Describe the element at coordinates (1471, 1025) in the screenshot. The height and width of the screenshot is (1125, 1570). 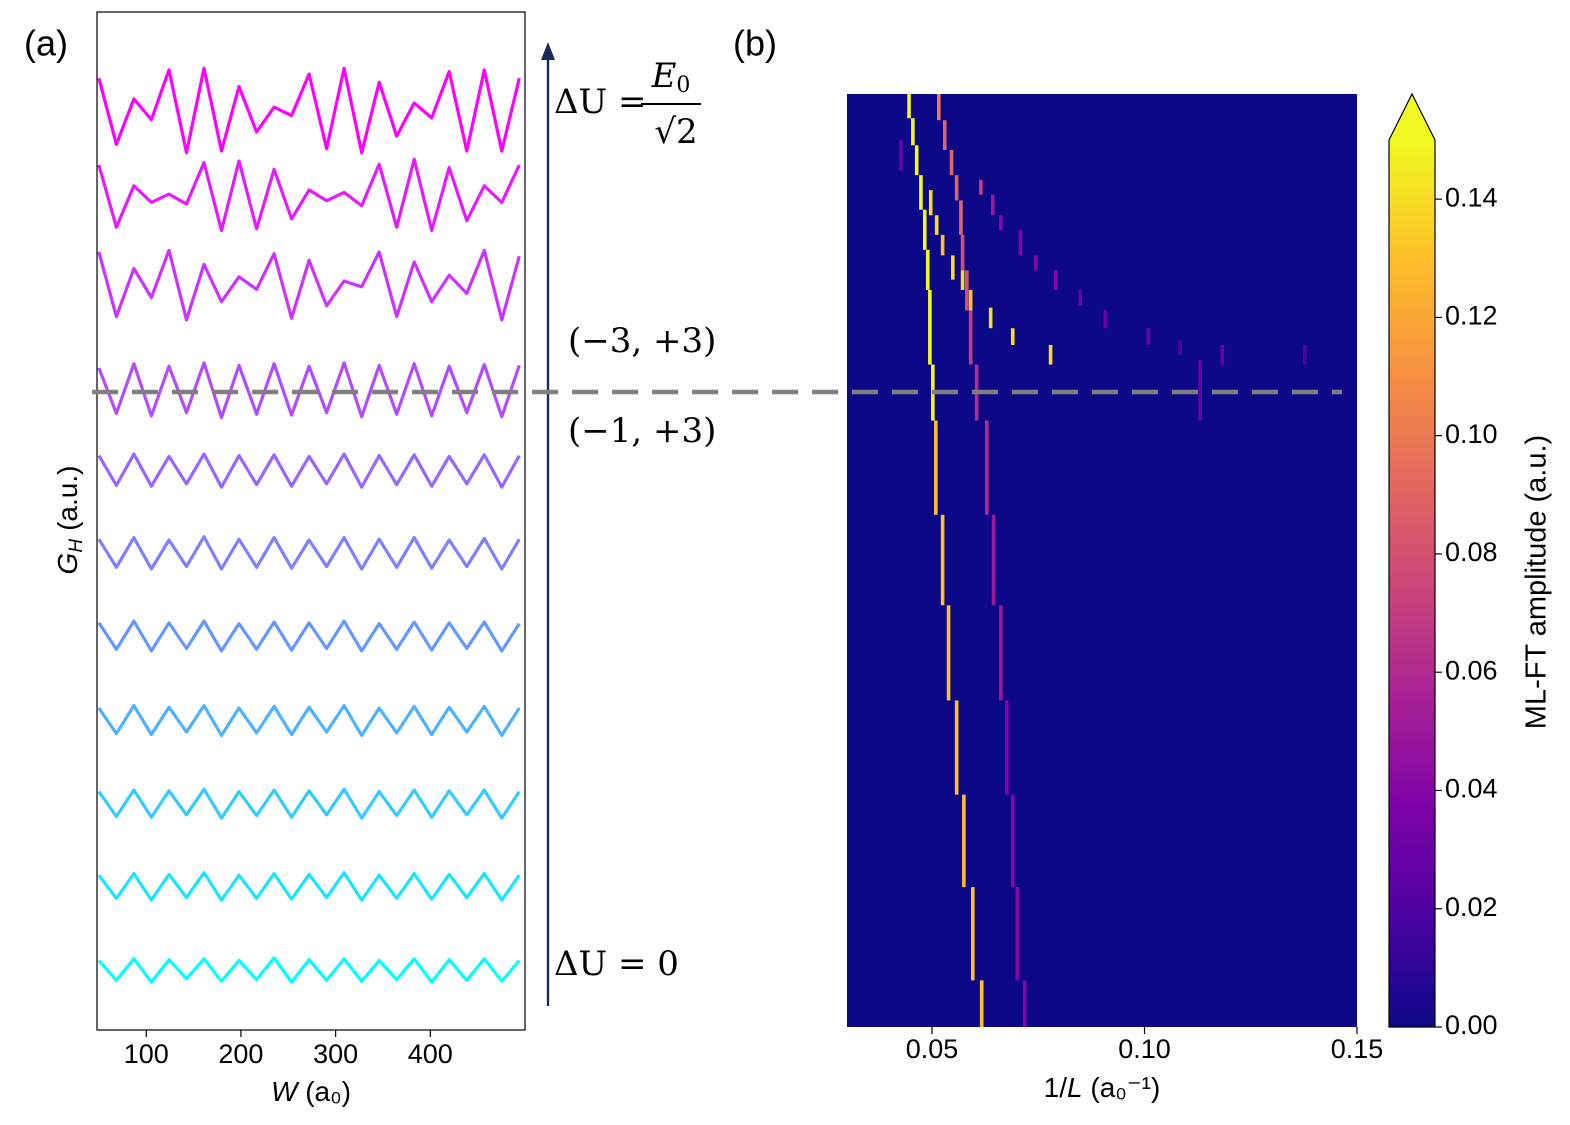
I see `colorbar-tick-label: 0.00` at that location.